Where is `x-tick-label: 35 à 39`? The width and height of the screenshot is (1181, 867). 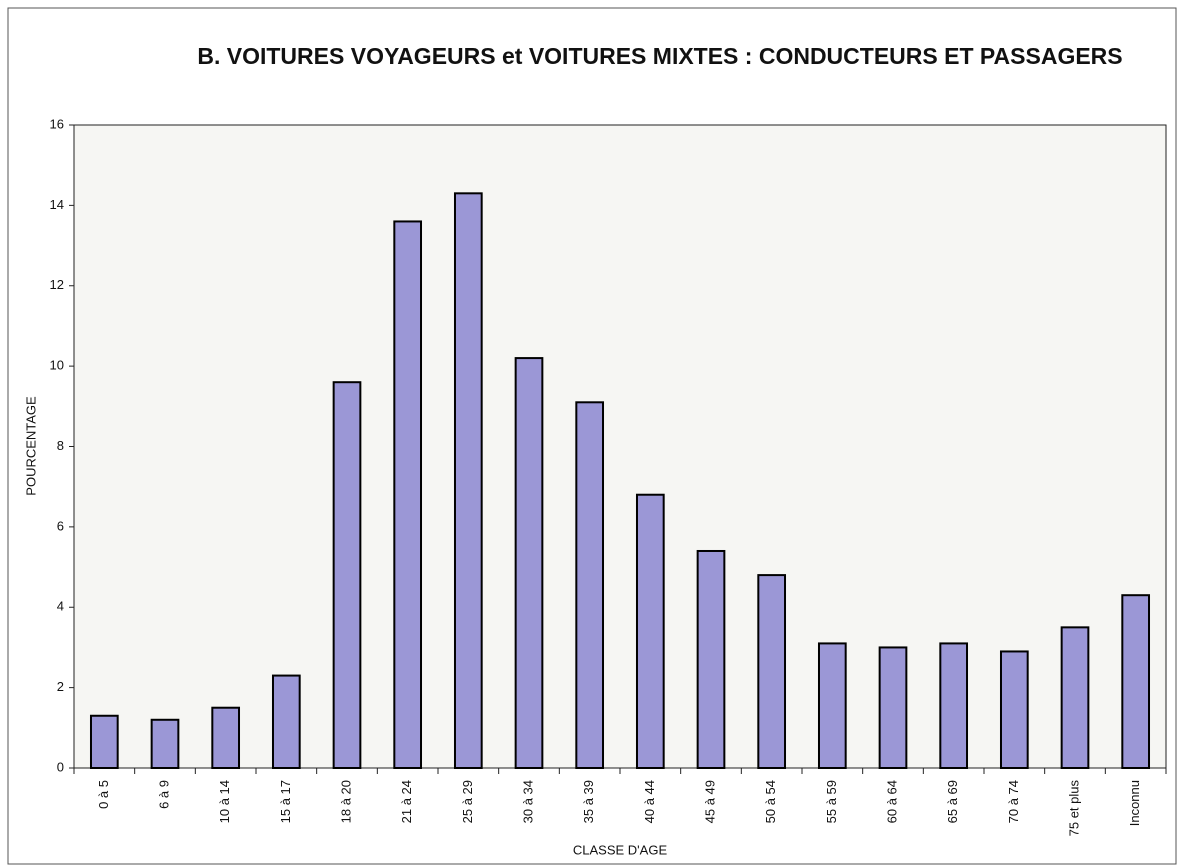 x-tick-label: 35 à 39 is located at coordinates (588, 801).